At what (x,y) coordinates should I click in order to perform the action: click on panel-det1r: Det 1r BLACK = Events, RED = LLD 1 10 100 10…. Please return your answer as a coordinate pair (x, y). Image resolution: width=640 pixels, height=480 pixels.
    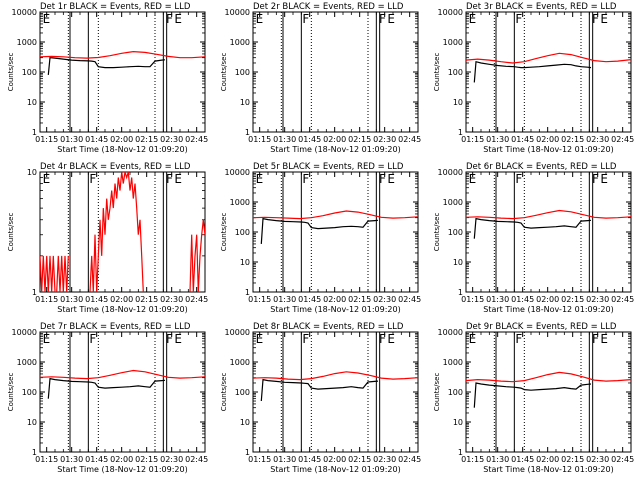
    Looking at the image, I should click on (107, 78).